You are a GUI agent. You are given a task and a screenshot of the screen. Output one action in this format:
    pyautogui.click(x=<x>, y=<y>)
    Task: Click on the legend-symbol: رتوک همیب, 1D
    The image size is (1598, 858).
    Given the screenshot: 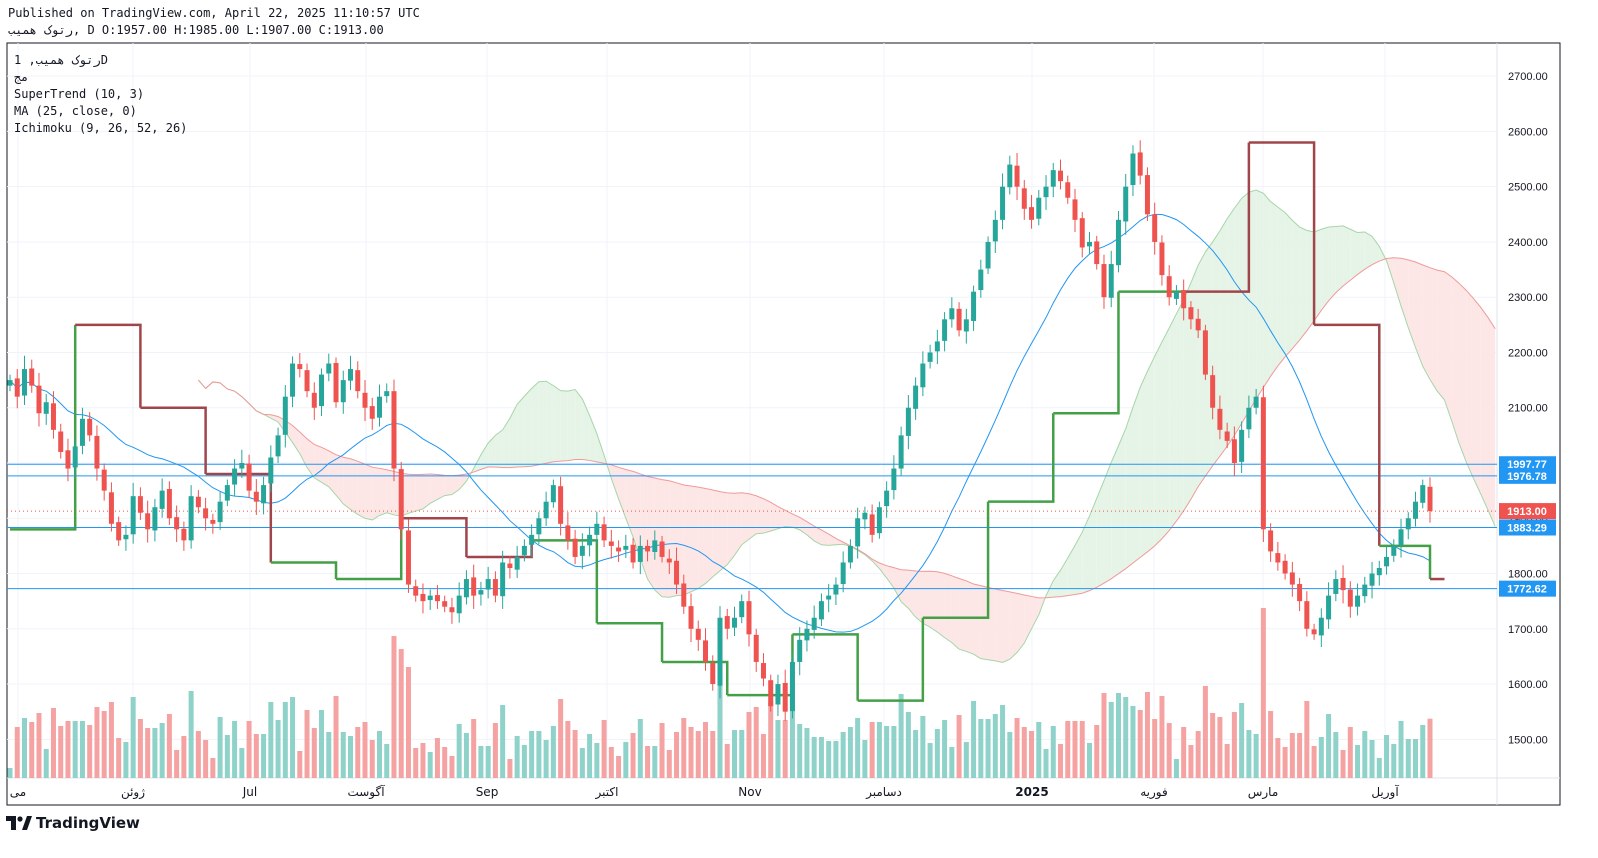 What is the action you would take?
    pyautogui.click(x=61, y=60)
    